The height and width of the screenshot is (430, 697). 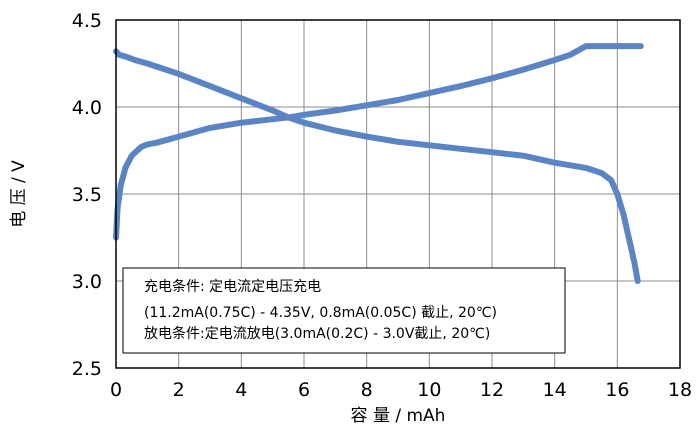 I want to click on y-tick-label: 3.0, so click(x=87, y=282).